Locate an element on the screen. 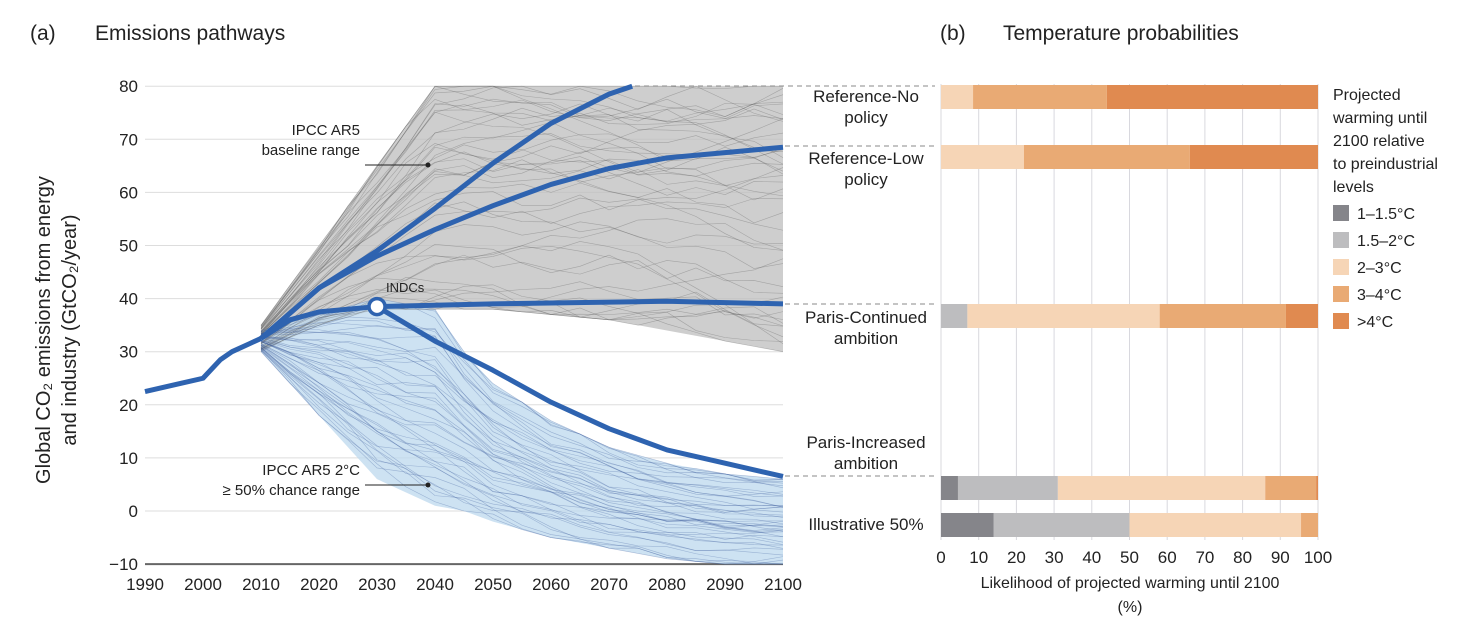  category-label: Paris-Increased is located at coordinates (865, 442).